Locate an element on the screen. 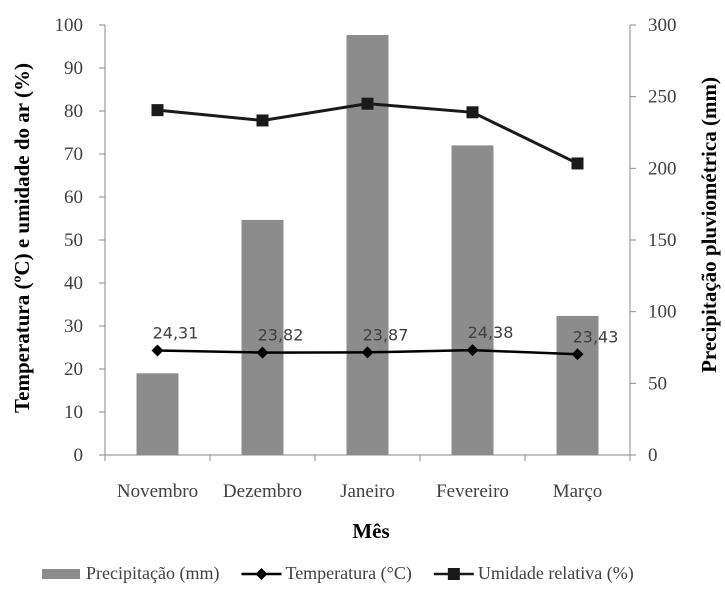 This screenshot has height=592, width=725. left-y-tick-label: 100 is located at coordinates (69, 25).